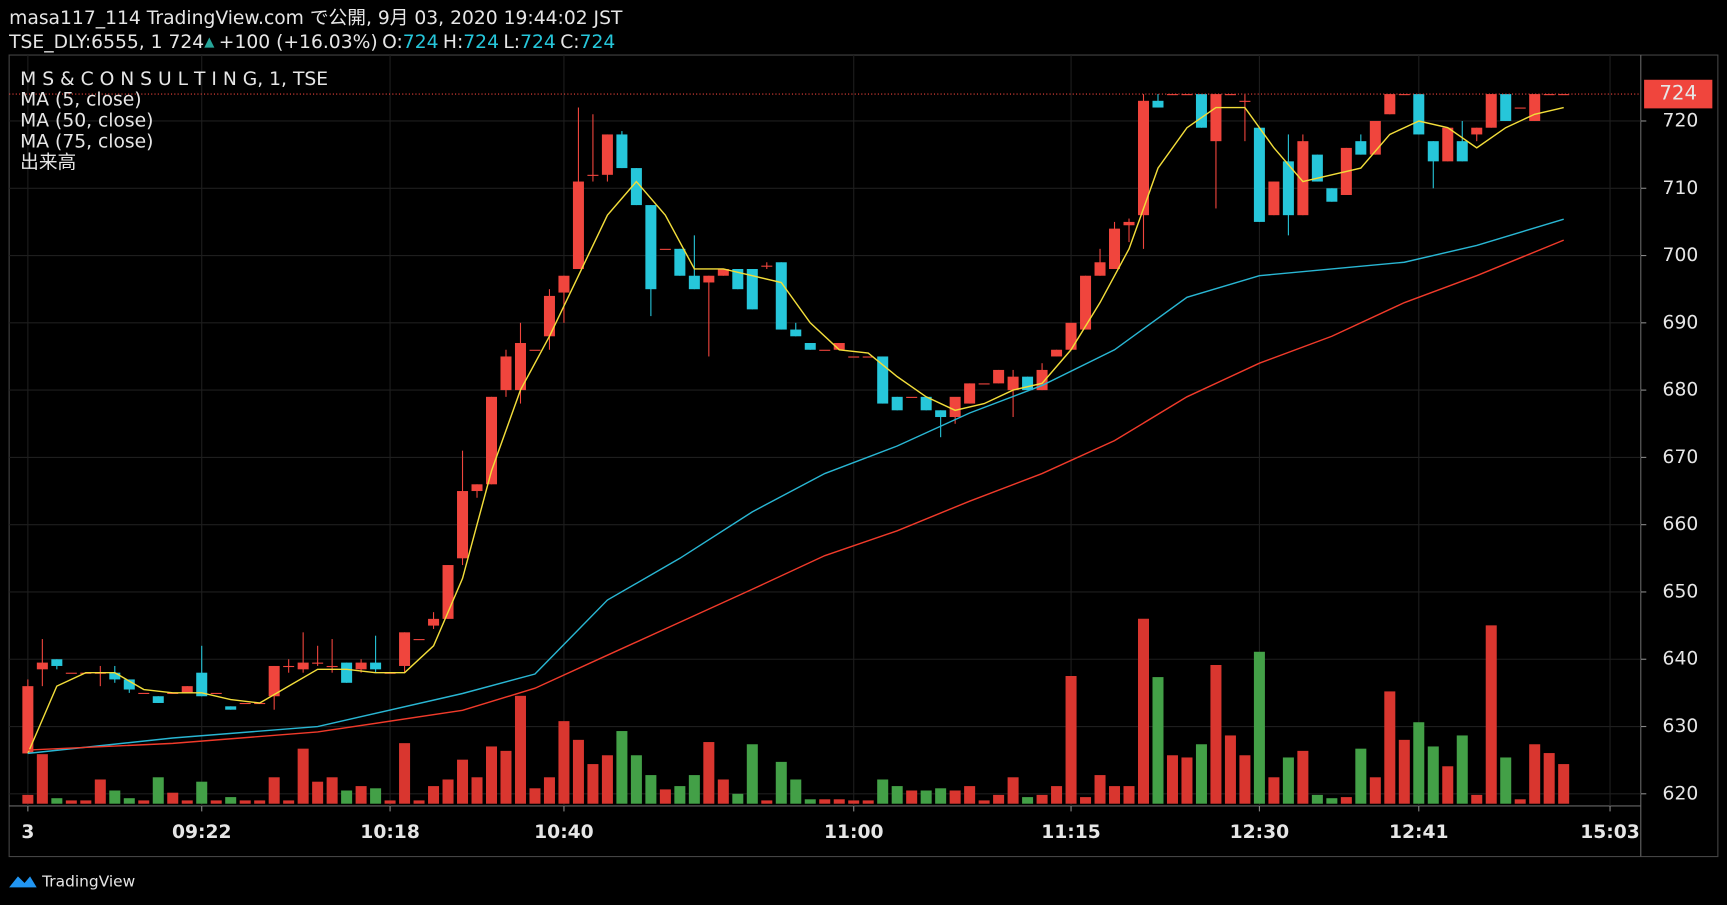  I want to click on x-tick-label: 11:15, so click(1071, 832).